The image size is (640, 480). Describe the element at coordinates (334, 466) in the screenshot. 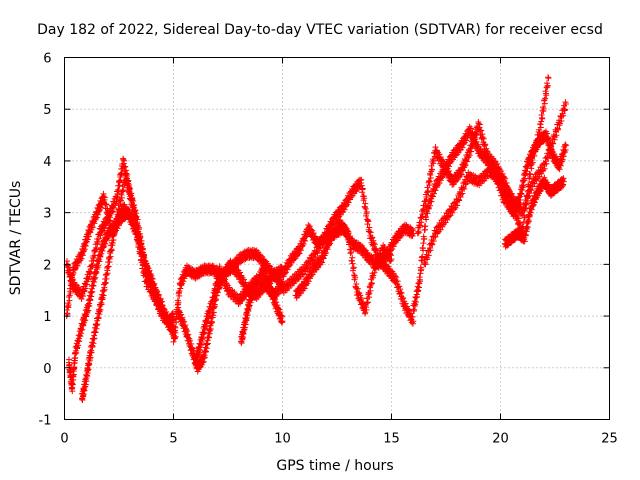

I see `x-axis-label: GPS time / hours` at that location.